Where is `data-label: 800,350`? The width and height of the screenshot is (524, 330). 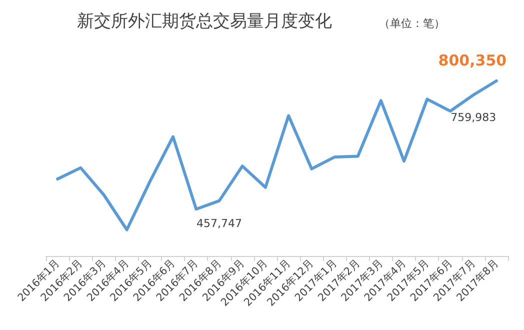 data-label: 800,350 is located at coordinates (472, 60).